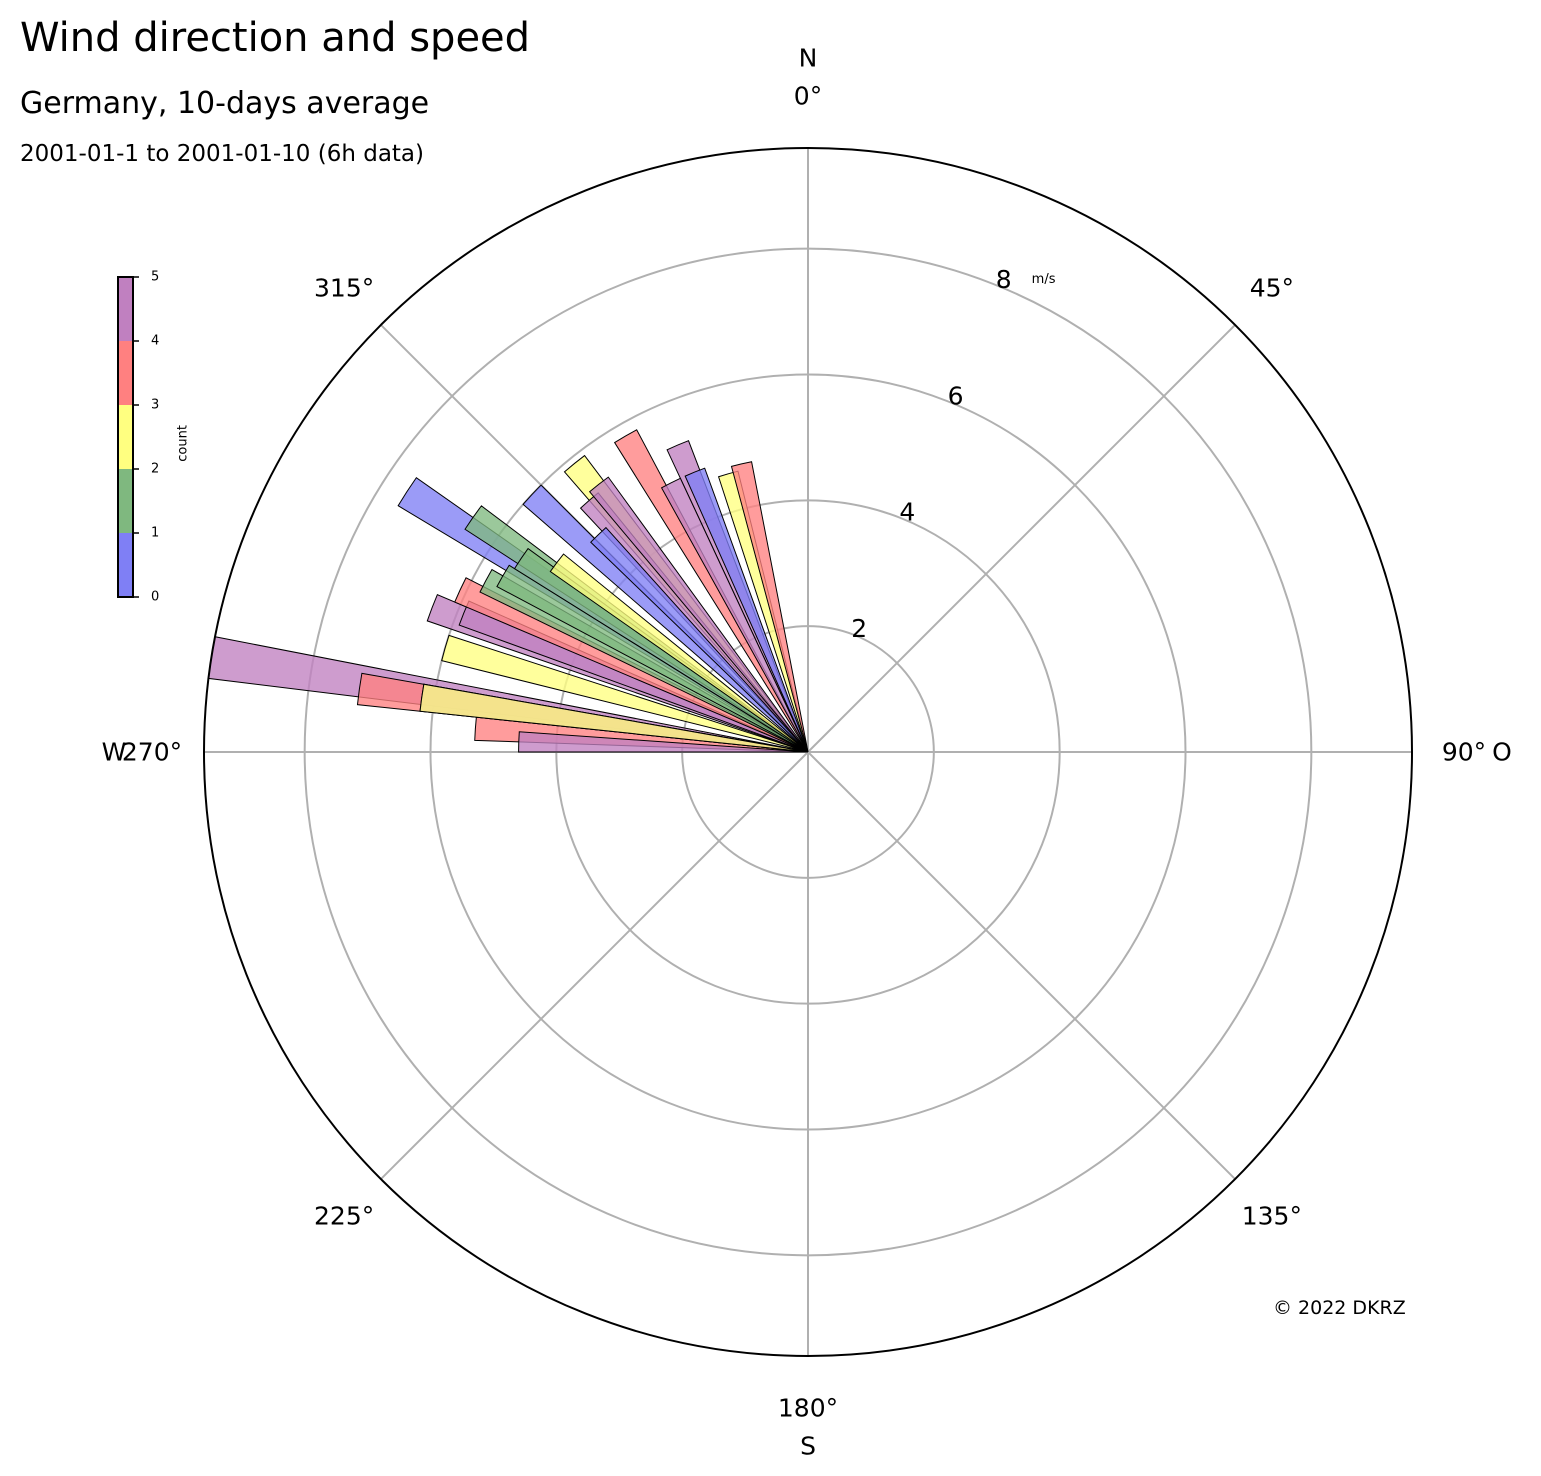 This screenshot has height=1476, width=1541. What do you see at coordinates (222, 154) in the screenshot?
I see `date-range-label: 2001-01-1 to 2001-01-10 (6h data)` at bounding box center [222, 154].